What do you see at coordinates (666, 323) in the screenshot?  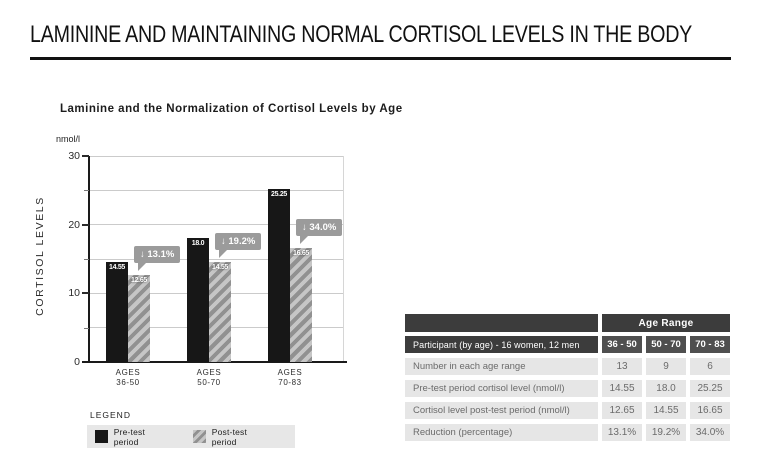 I see `age-range-group-header: Age Range` at bounding box center [666, 323].